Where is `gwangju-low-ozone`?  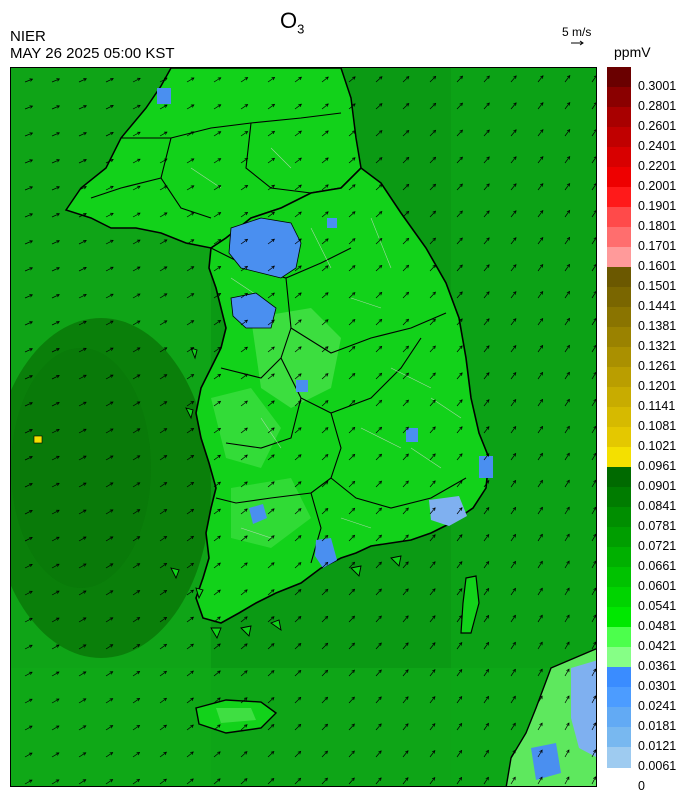
gwangju-low-ozone is located at coordinates (258, 514).